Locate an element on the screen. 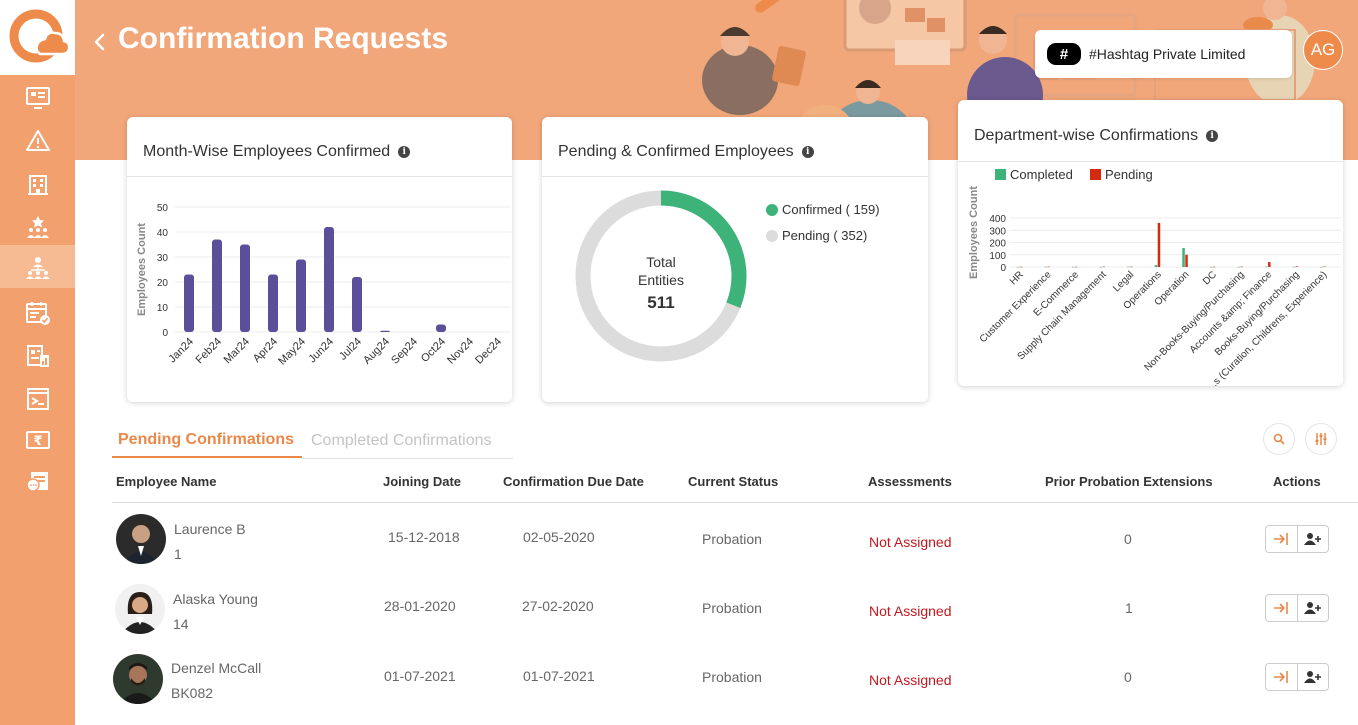  sidebar-item-attendance is located at coordinates (37, 312).